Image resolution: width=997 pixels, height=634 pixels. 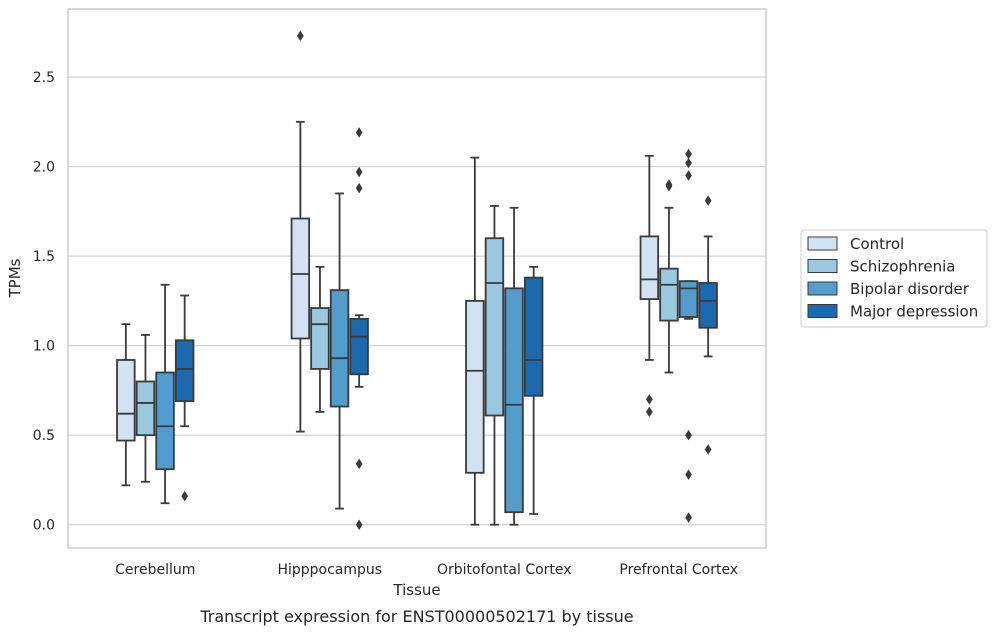 What do you see at coordinates (504, 570) in the screenshot?
I see `x-tick-label: Orbitofontal Cortex` at bounding box center [504, 570].